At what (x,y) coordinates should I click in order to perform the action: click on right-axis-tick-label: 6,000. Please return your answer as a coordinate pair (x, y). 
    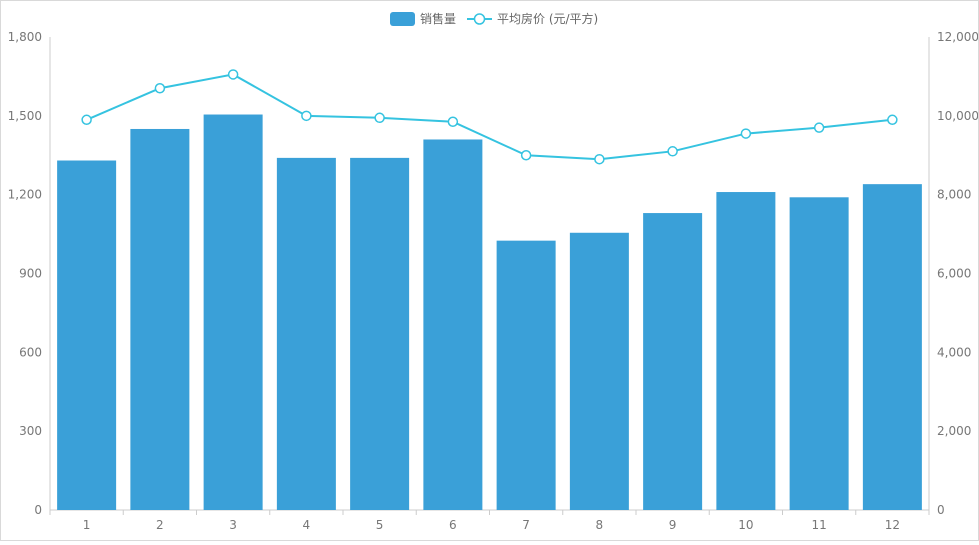
    Looking at the image, I should click on (954, 274).